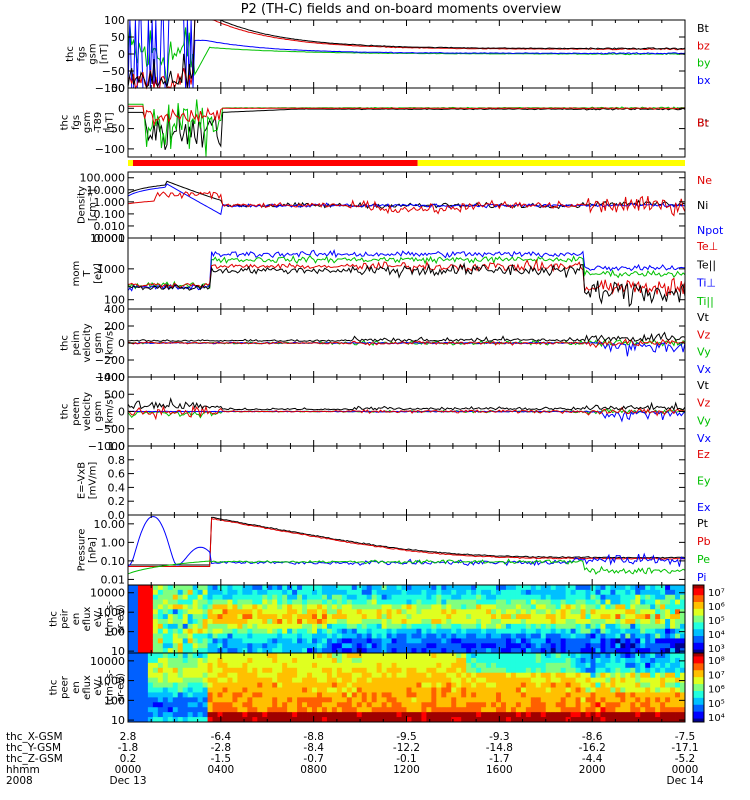  What do you see at coordinates (128, 770) in the screenshot?
I see `position-value: 0000` at bounding box center [128, 770].